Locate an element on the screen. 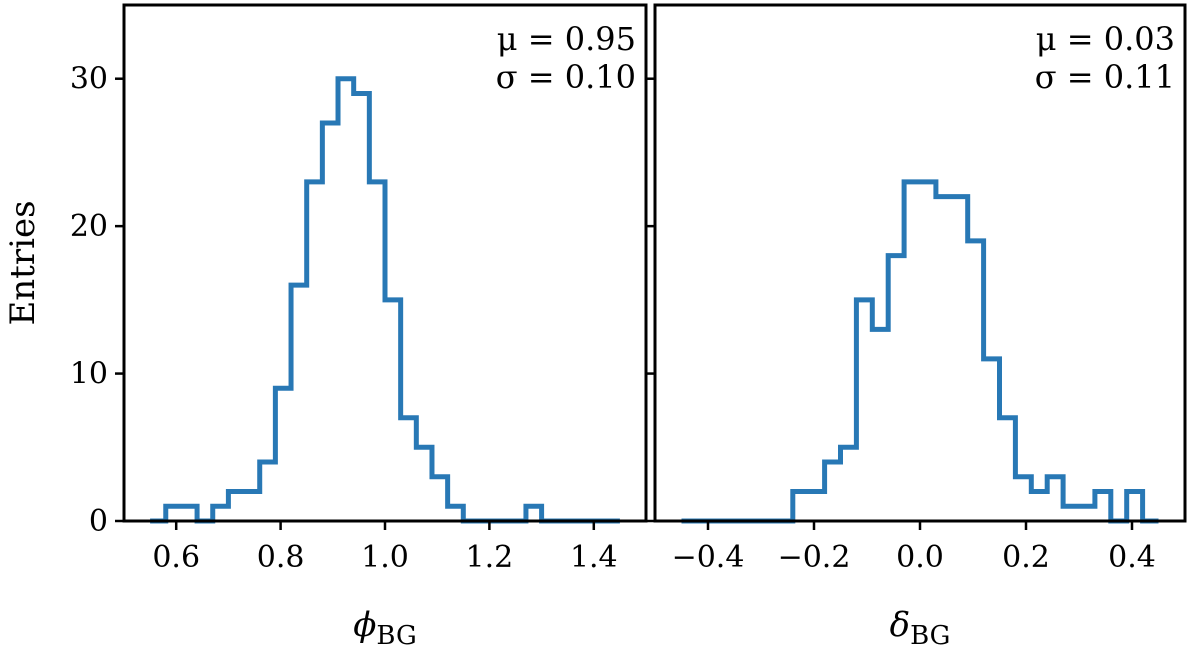  left-sigma-stat: σ = 0.10 is located at coordinates (566, 77).